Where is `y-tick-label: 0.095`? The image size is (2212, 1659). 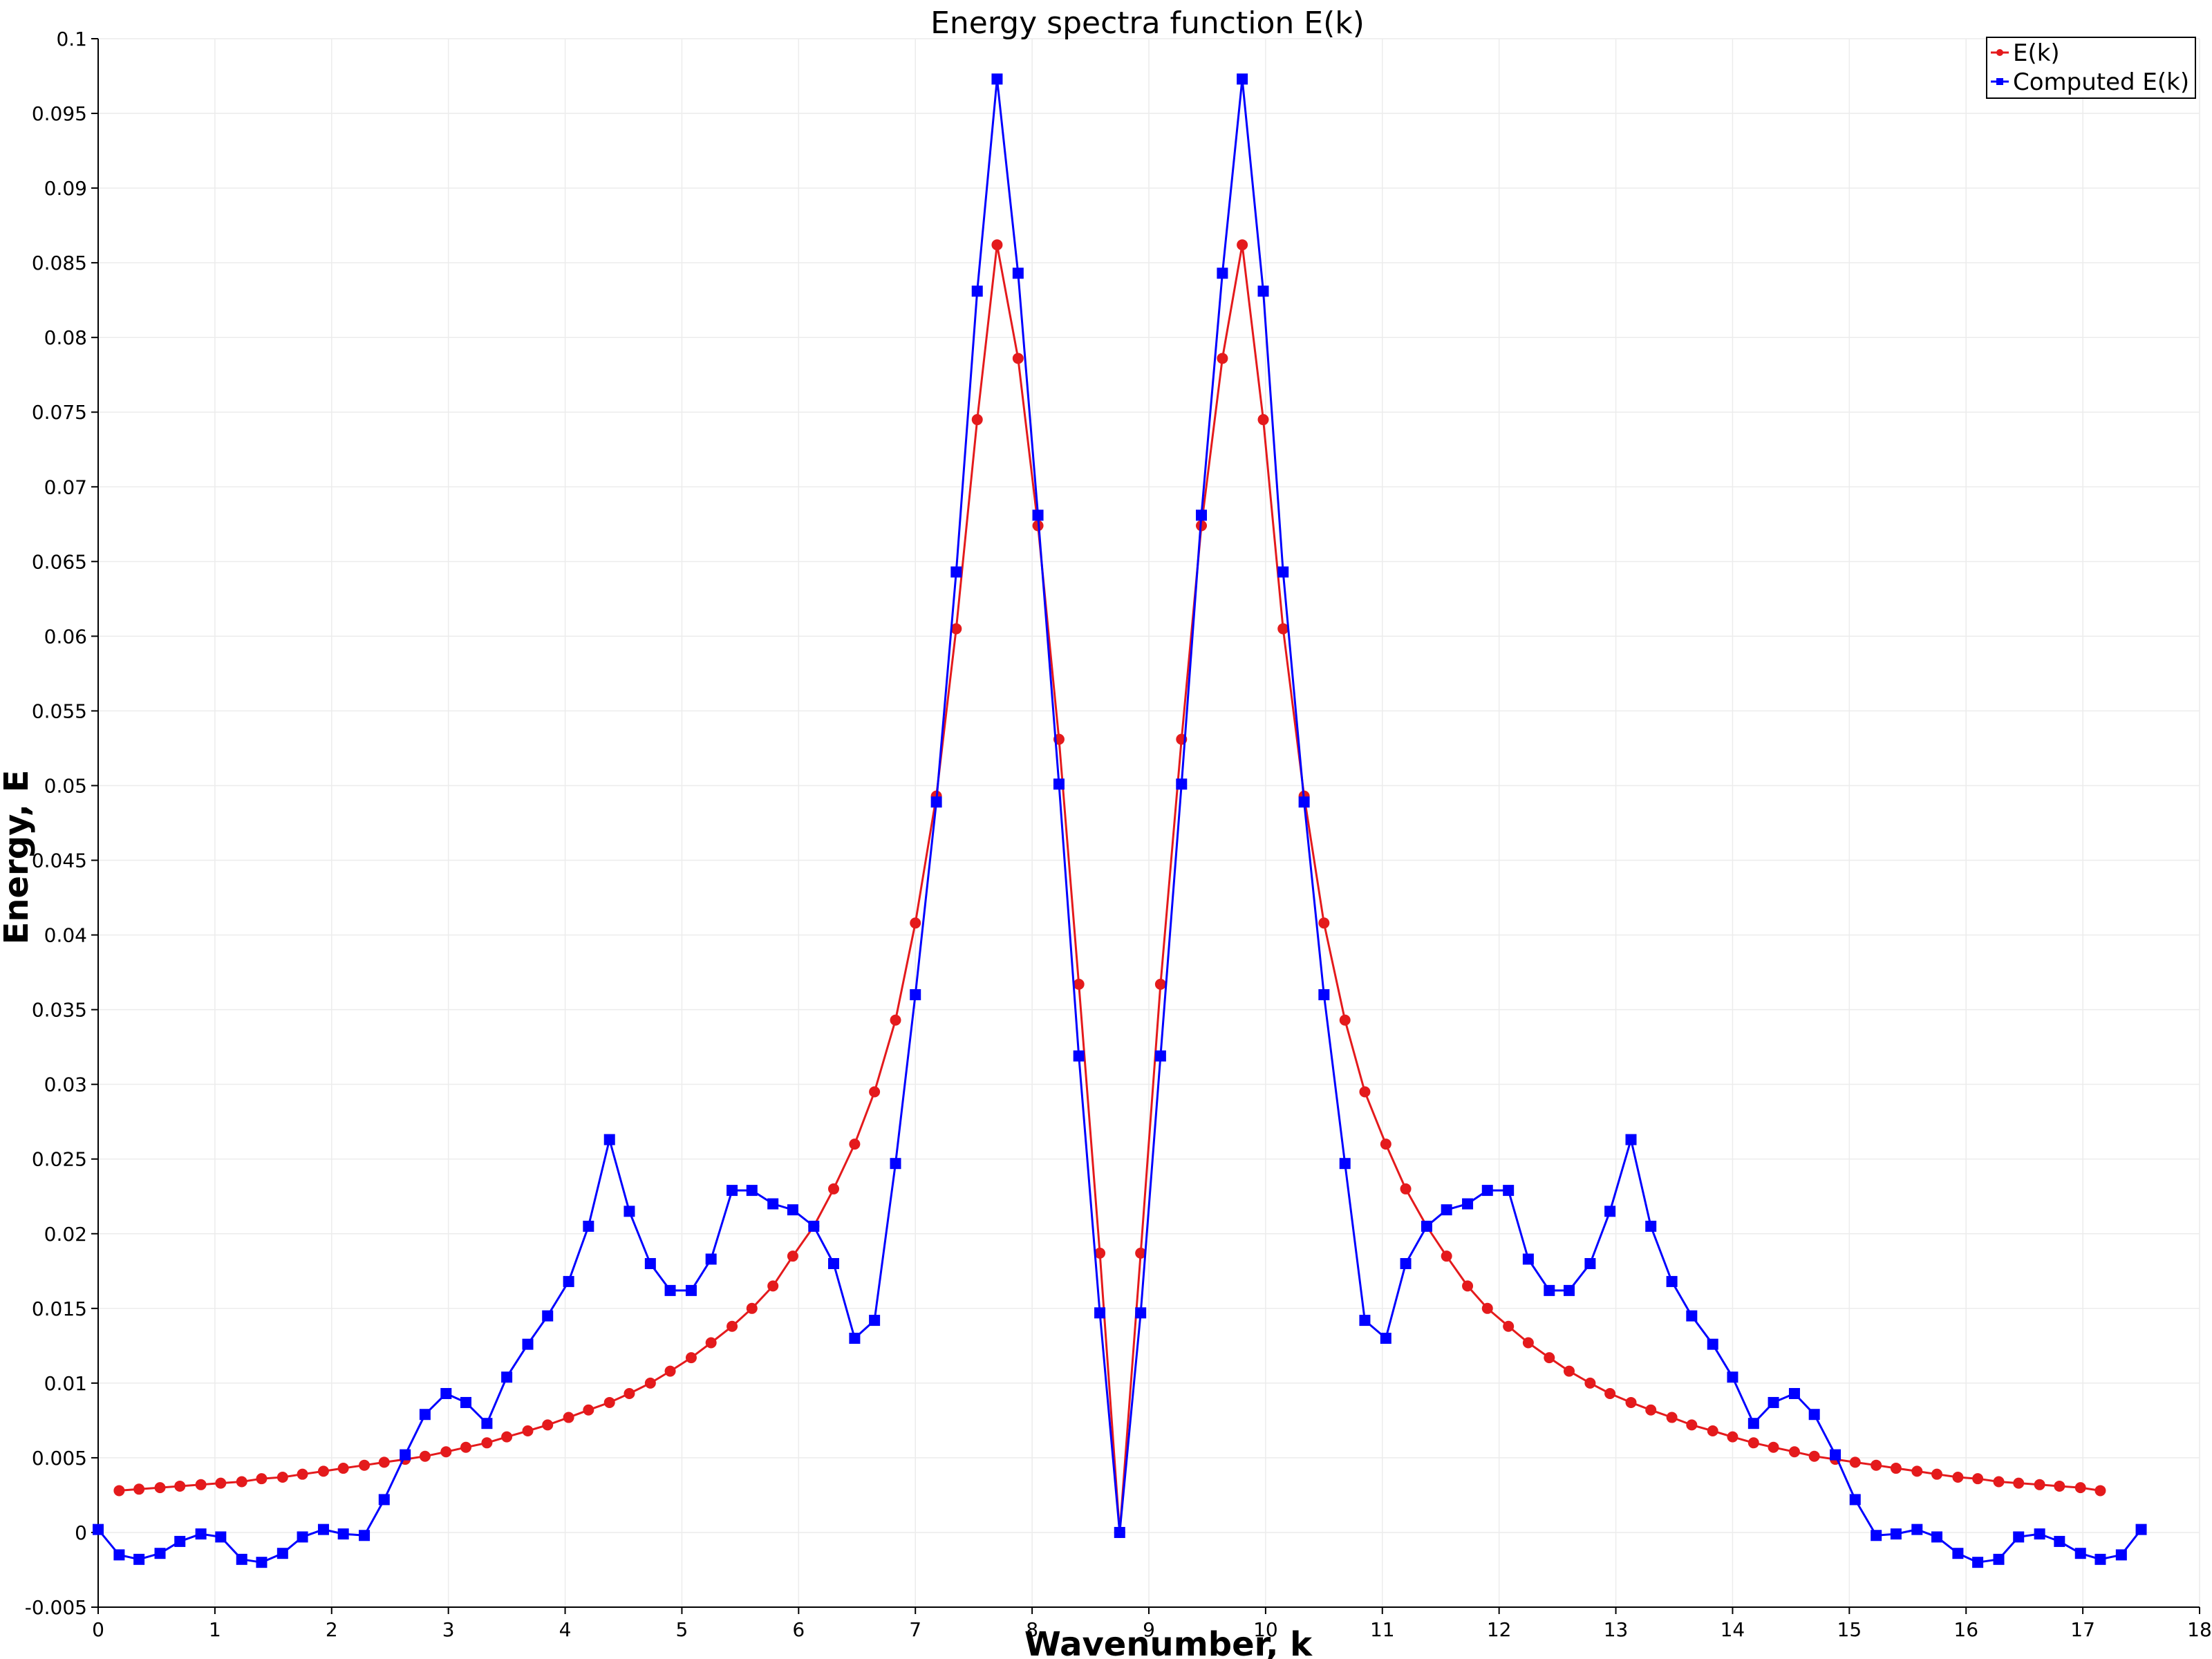 y-tick-label: 0.095 is located at coordinates (60, 114).